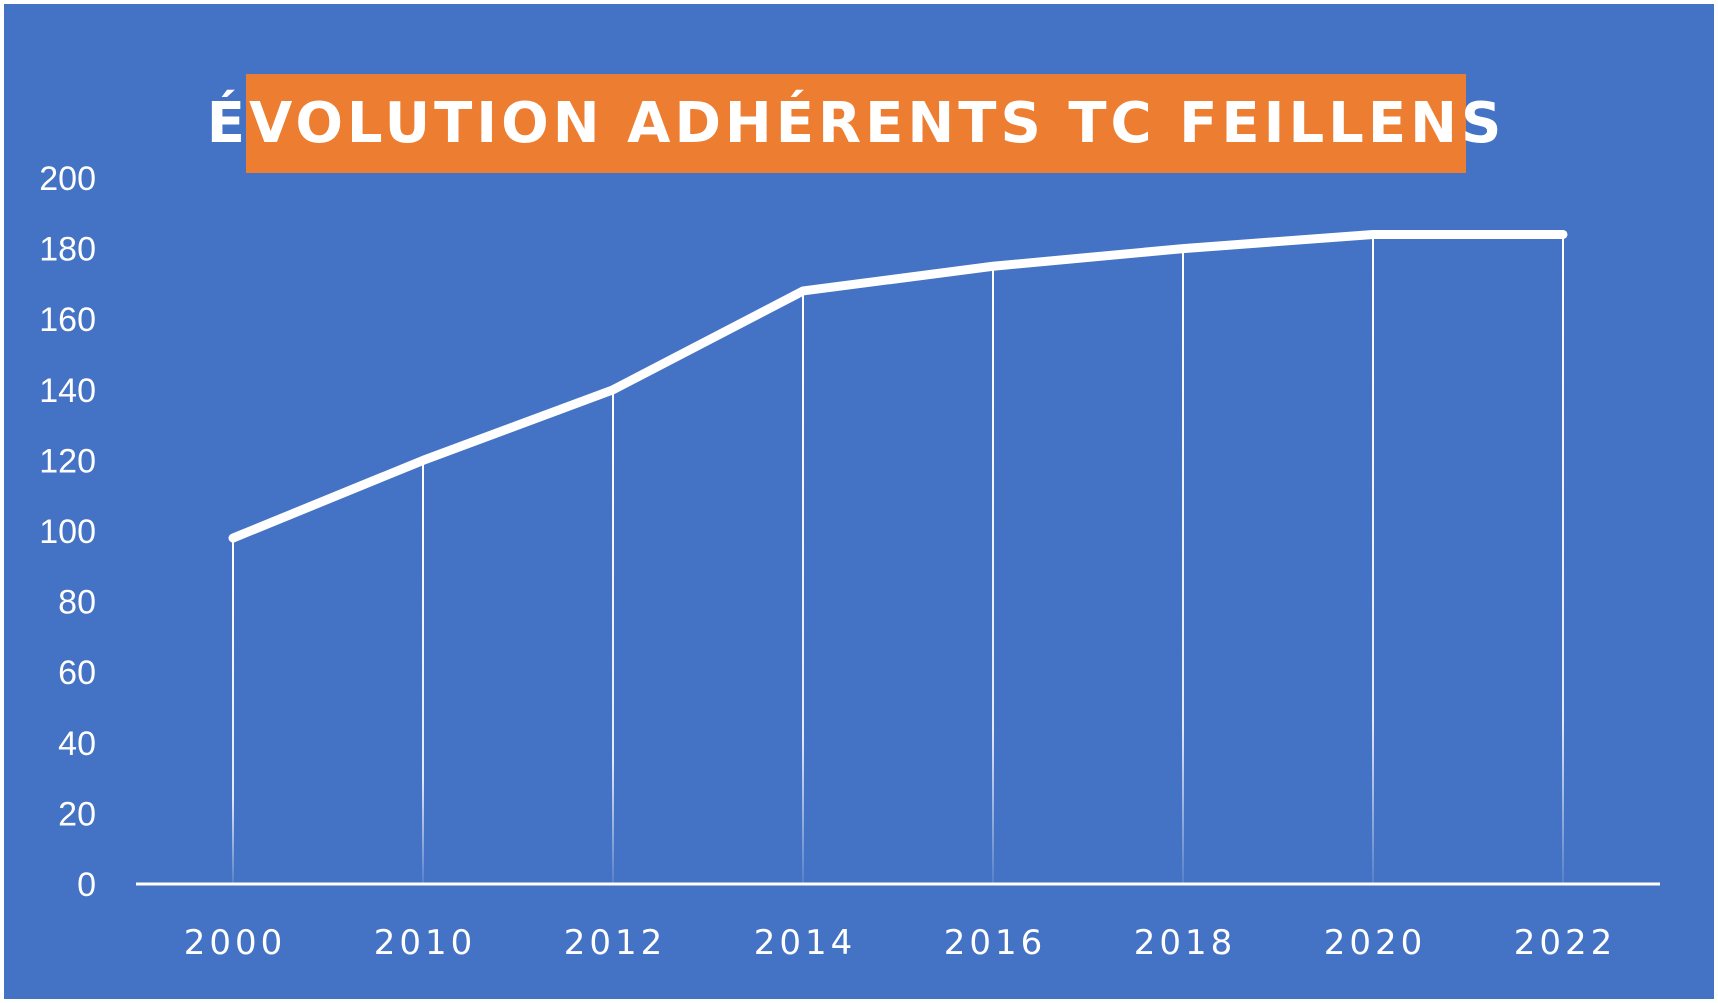 This screenshot has width=1718, height=1003. I want to click on y-tick-label: 40, so click(77, 744).